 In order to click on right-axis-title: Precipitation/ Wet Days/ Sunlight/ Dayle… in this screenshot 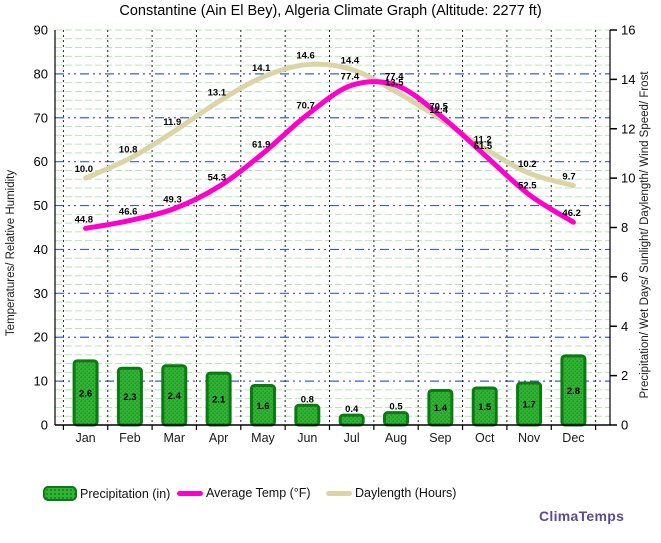, I will do `click(645, 235)`.